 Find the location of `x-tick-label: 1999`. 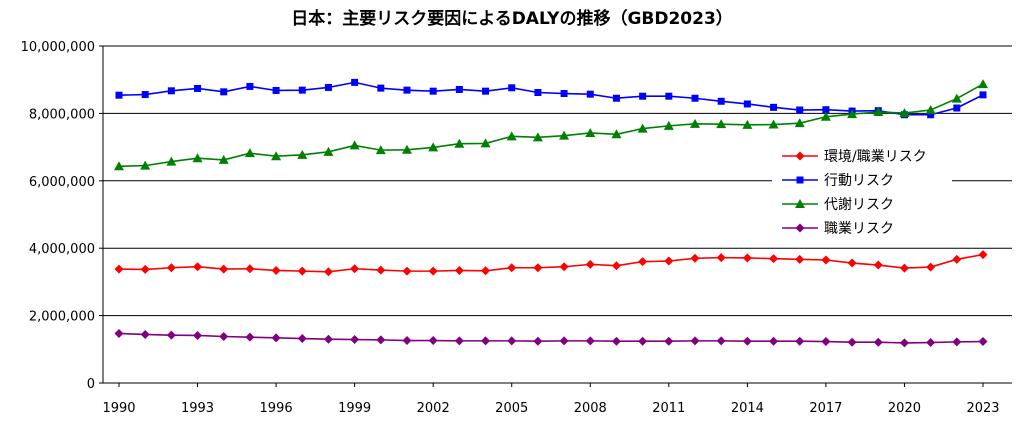

x-tick-label: 1999 is located at coordinates (354, 408).